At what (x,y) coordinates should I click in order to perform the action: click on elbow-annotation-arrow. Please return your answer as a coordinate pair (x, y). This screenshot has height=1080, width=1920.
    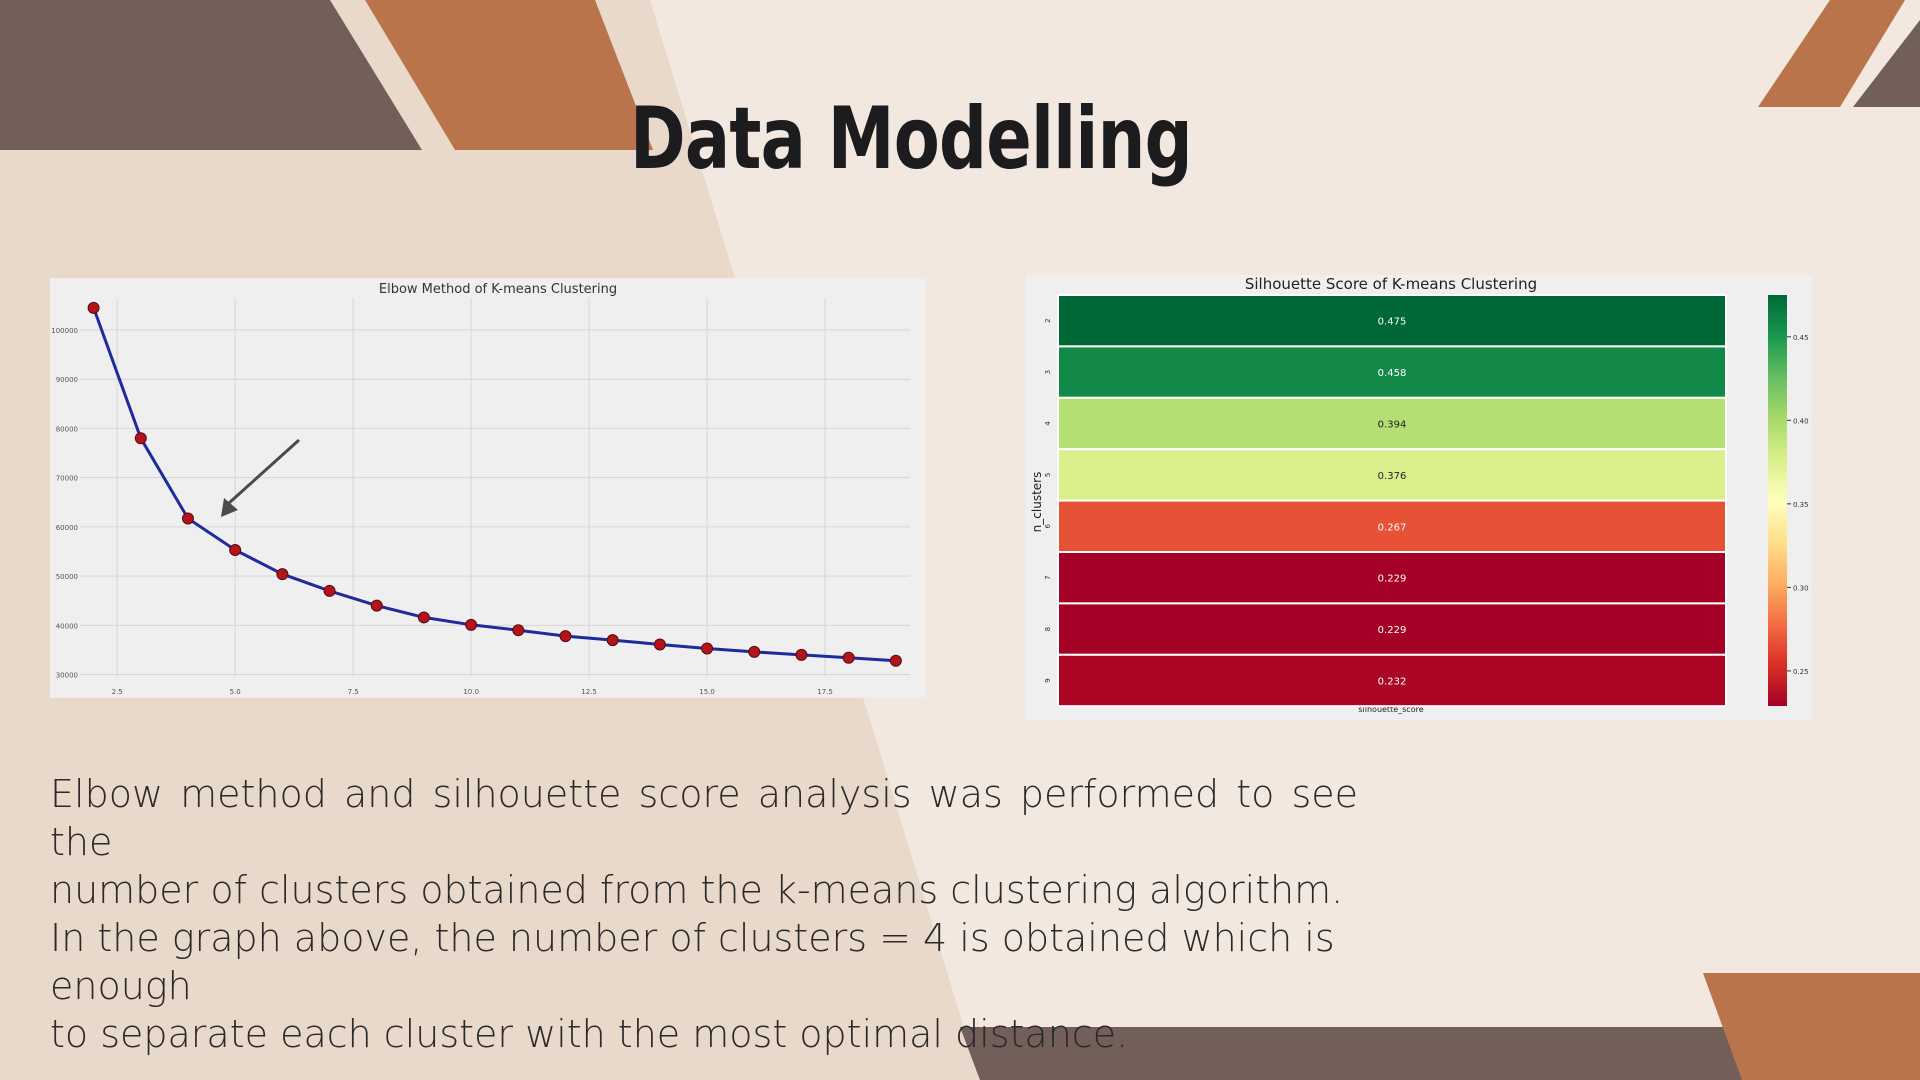
    Looking at the image, I should click on (261, 477).